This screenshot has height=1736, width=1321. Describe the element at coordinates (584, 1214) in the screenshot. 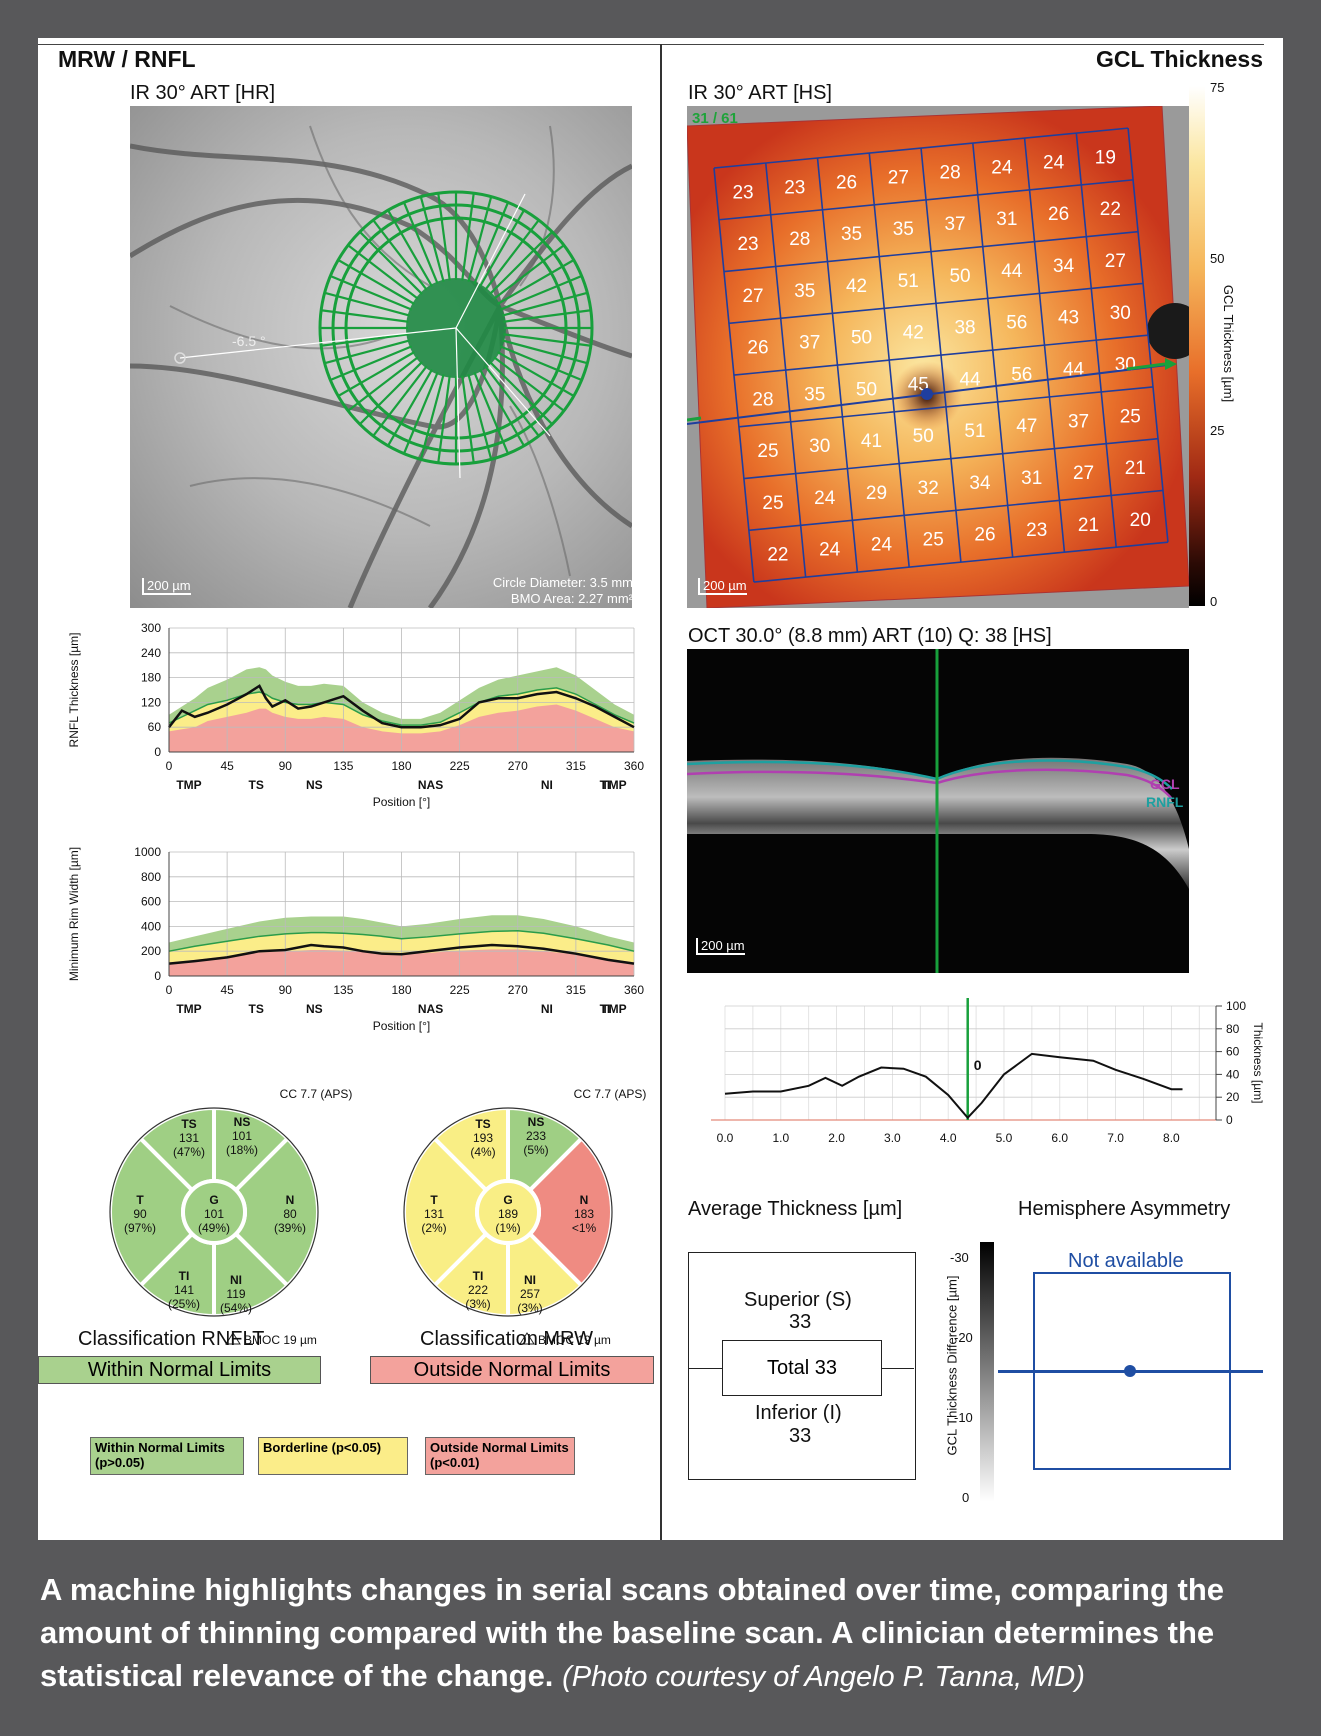

I see `sector-value-n: 183` at that location.